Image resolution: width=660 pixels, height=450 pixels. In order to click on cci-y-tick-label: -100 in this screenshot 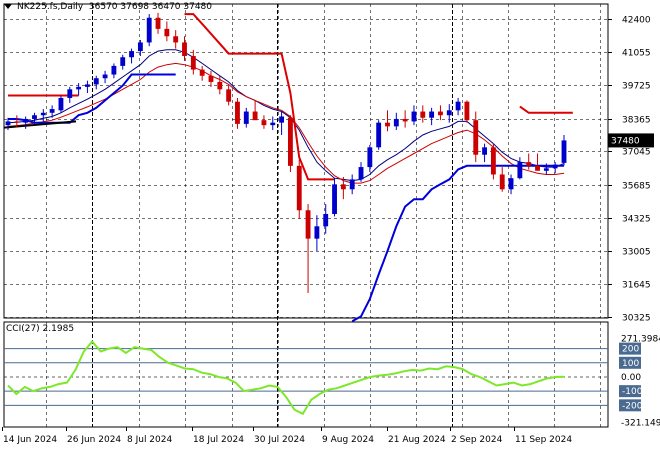, I will do `click(632, 392)`.